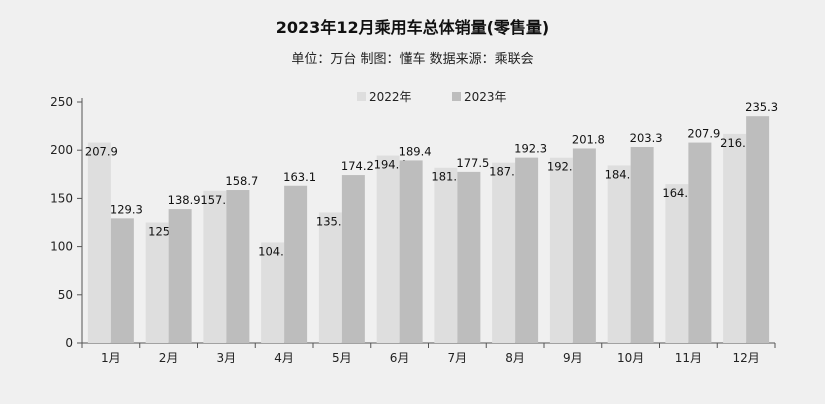  Describe the element at coordinates (678, 193) in the screenshot. I see `data-label: 164.8` at that location.